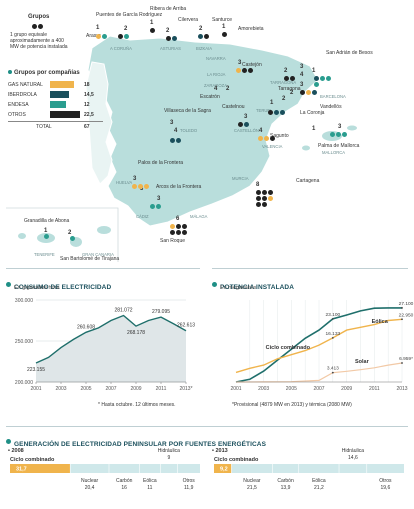  Describe the element at coordinates (252, 488) in the screenshot. I see `segment-value: 21,5` at that location.